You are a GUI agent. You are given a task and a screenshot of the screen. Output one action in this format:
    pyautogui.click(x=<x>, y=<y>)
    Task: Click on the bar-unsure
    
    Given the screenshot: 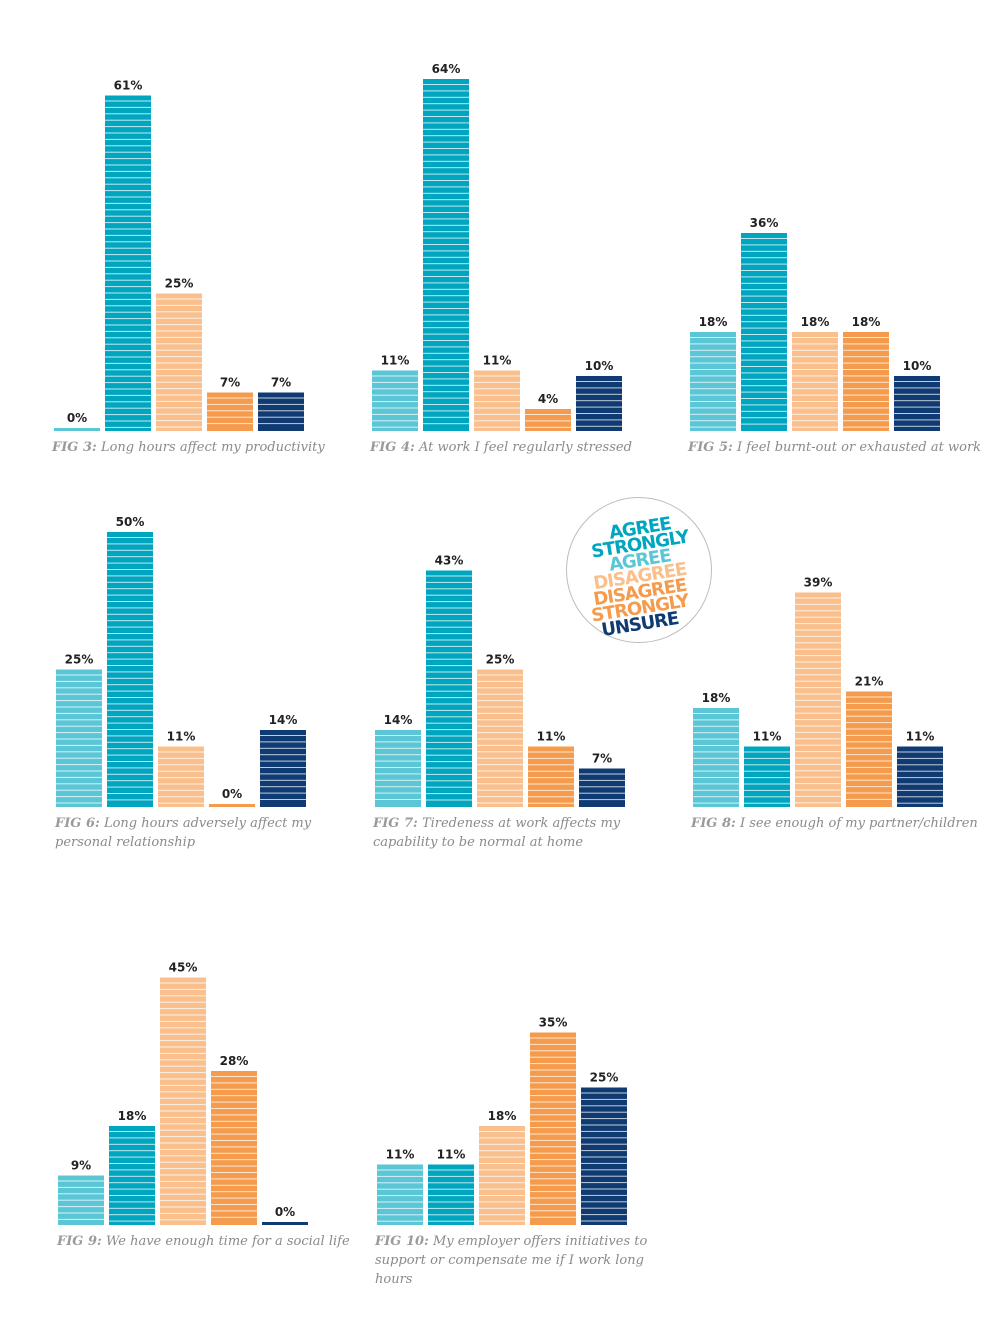 What is the action you would take?
    pyautogui.click(x=599, y=403)
    